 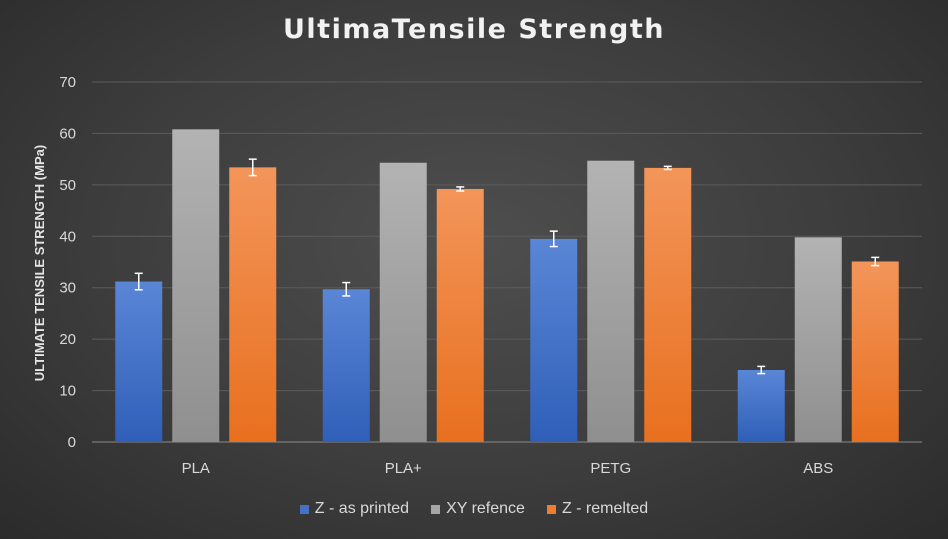 I want to click on y-tick-label: 70, so click(x=67, y=82).